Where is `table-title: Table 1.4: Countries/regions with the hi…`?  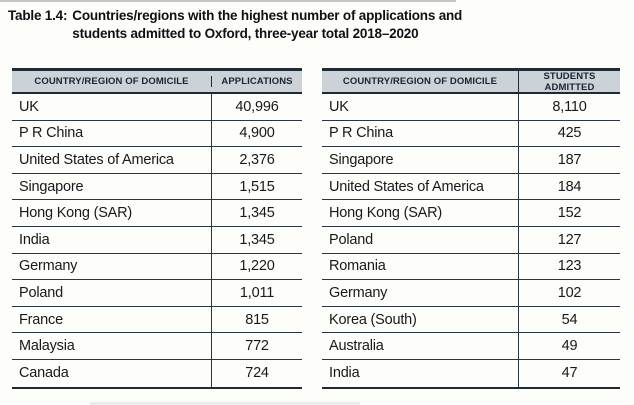
table-title: Table 1.4: Countries/regions with the hi… is located at coordinates (235, 24).